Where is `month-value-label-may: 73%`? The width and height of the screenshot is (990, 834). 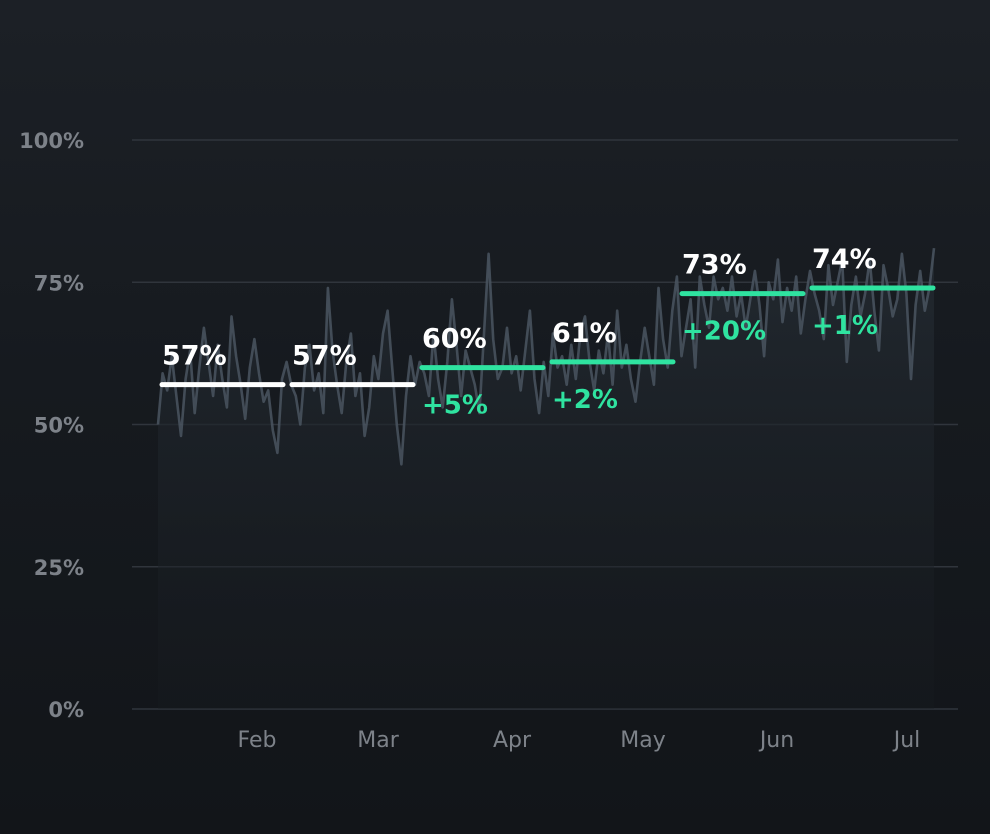
month-value-label-may: 73% is located at coordinates (714, 265).